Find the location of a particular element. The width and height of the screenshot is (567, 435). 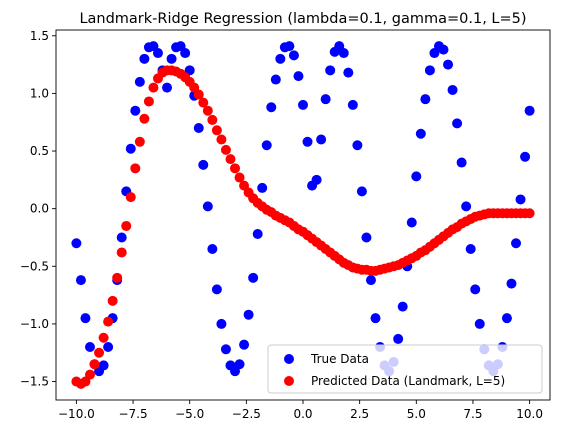

x-tick-label: 0.0 is located at coordinates (302, 414).